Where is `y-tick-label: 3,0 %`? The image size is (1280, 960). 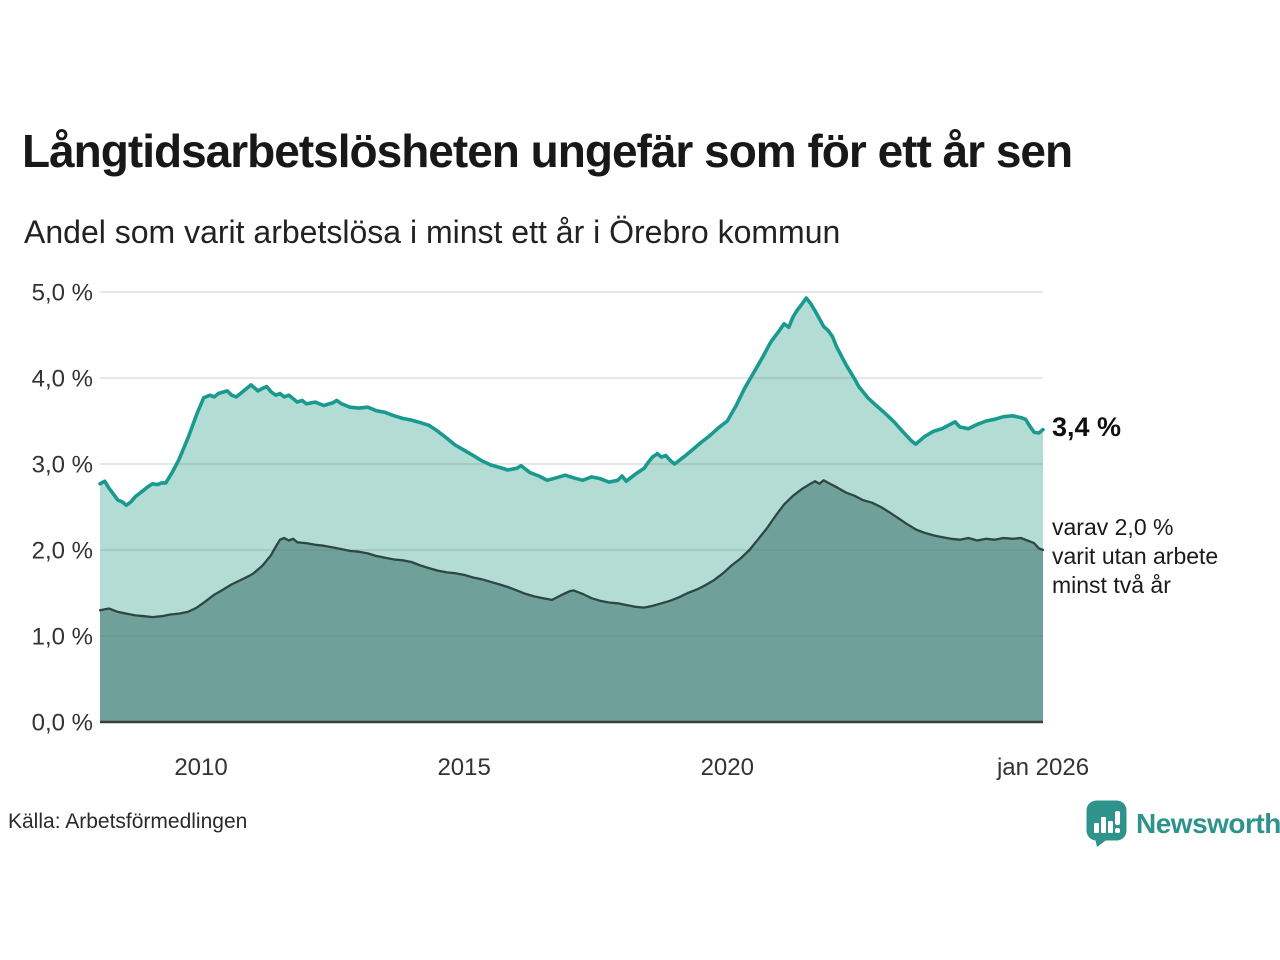
y-tick-label: 3,0 % is located at coordinates (62, 465).